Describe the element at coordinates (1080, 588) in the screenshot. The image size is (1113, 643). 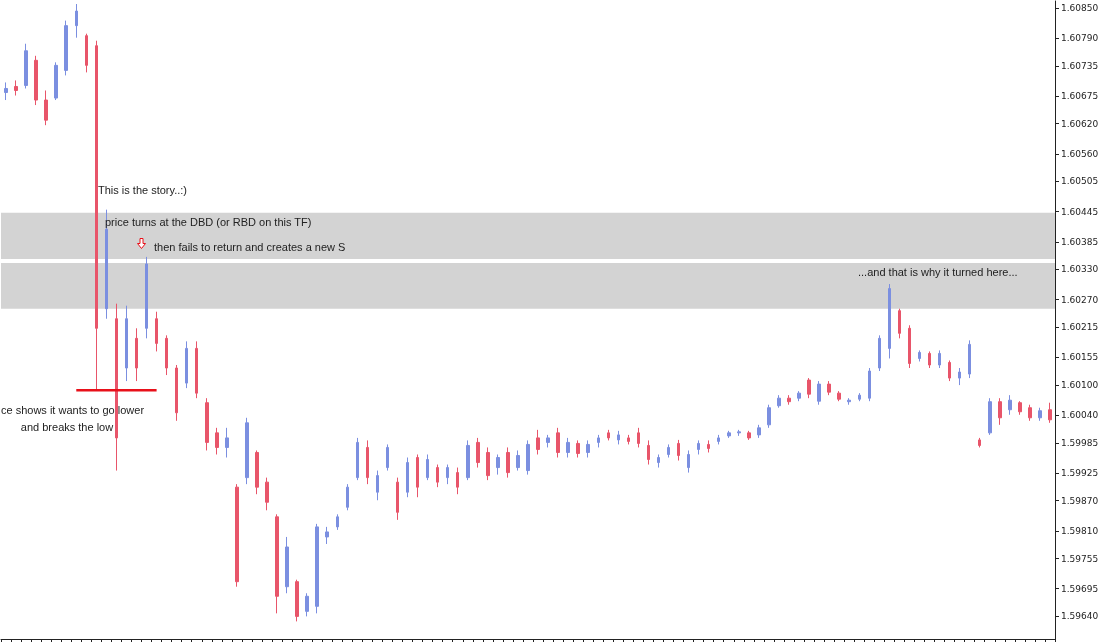
I see `y-tick-label: 1.59695` at that location.